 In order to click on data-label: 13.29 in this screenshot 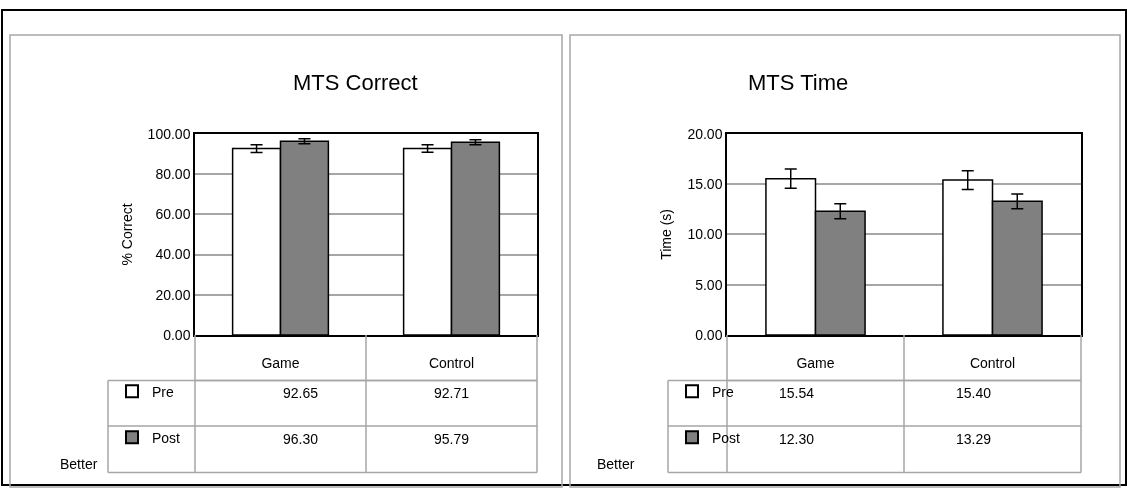, I will do `click(974, 439)`.